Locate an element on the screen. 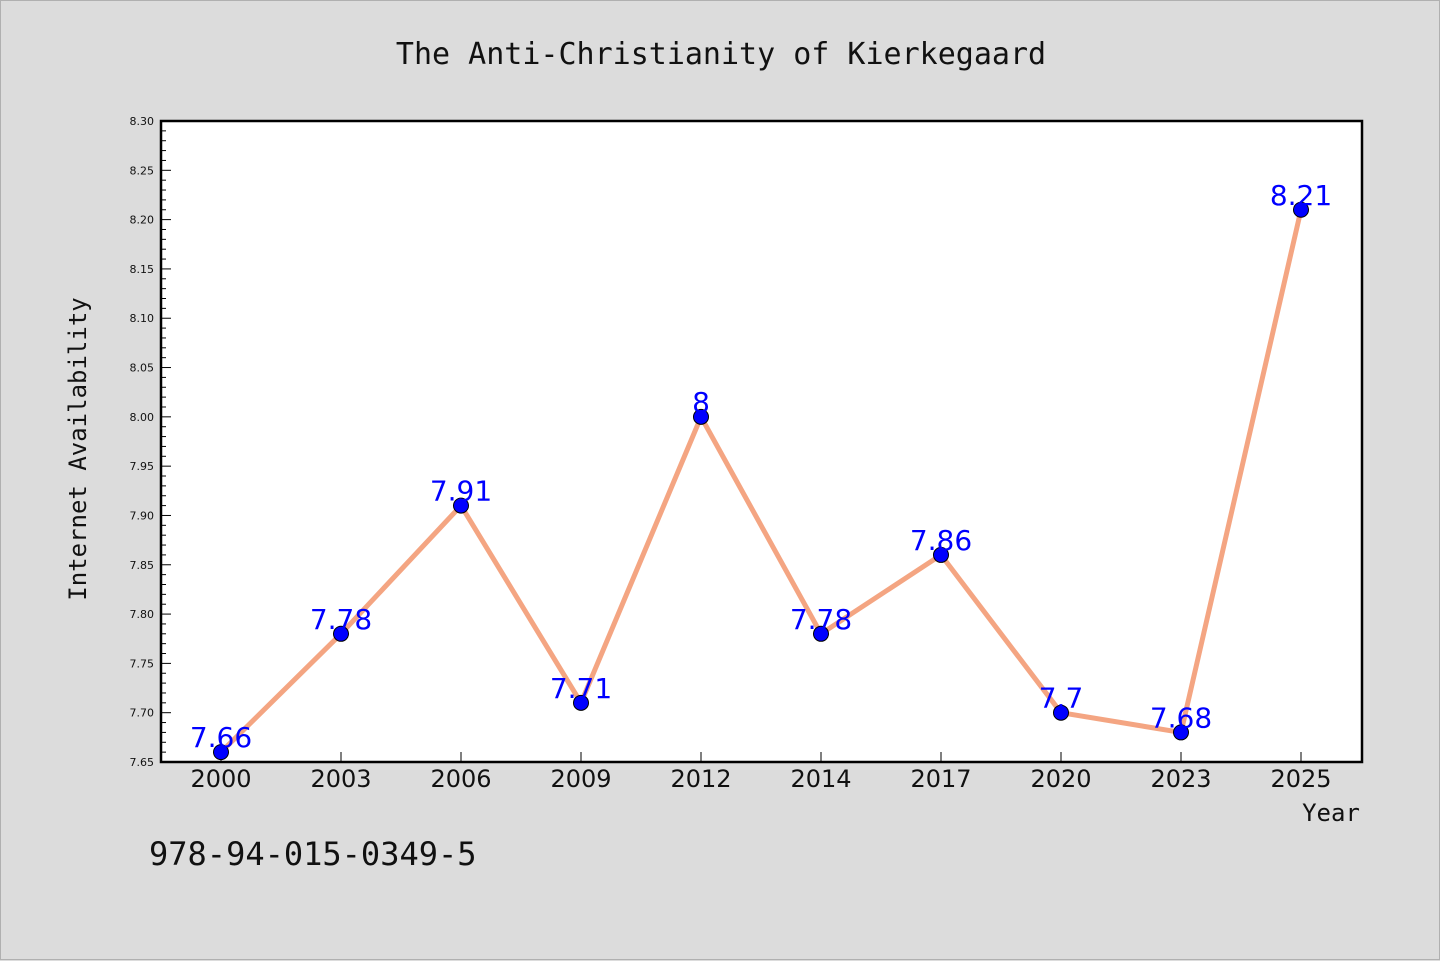  y-tick-label: 7.80 is located at coordinates (142, 614).